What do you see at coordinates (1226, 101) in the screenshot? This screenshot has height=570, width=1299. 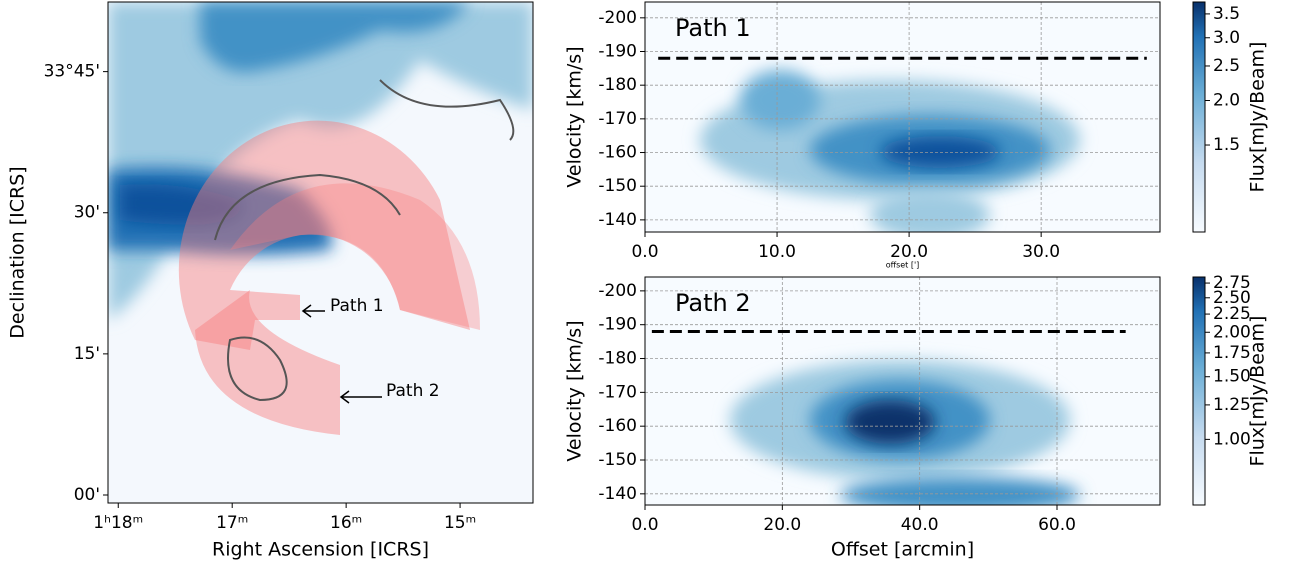 I see `colorbar-tick-label: 2.0` at bounding box center [1226, 101].